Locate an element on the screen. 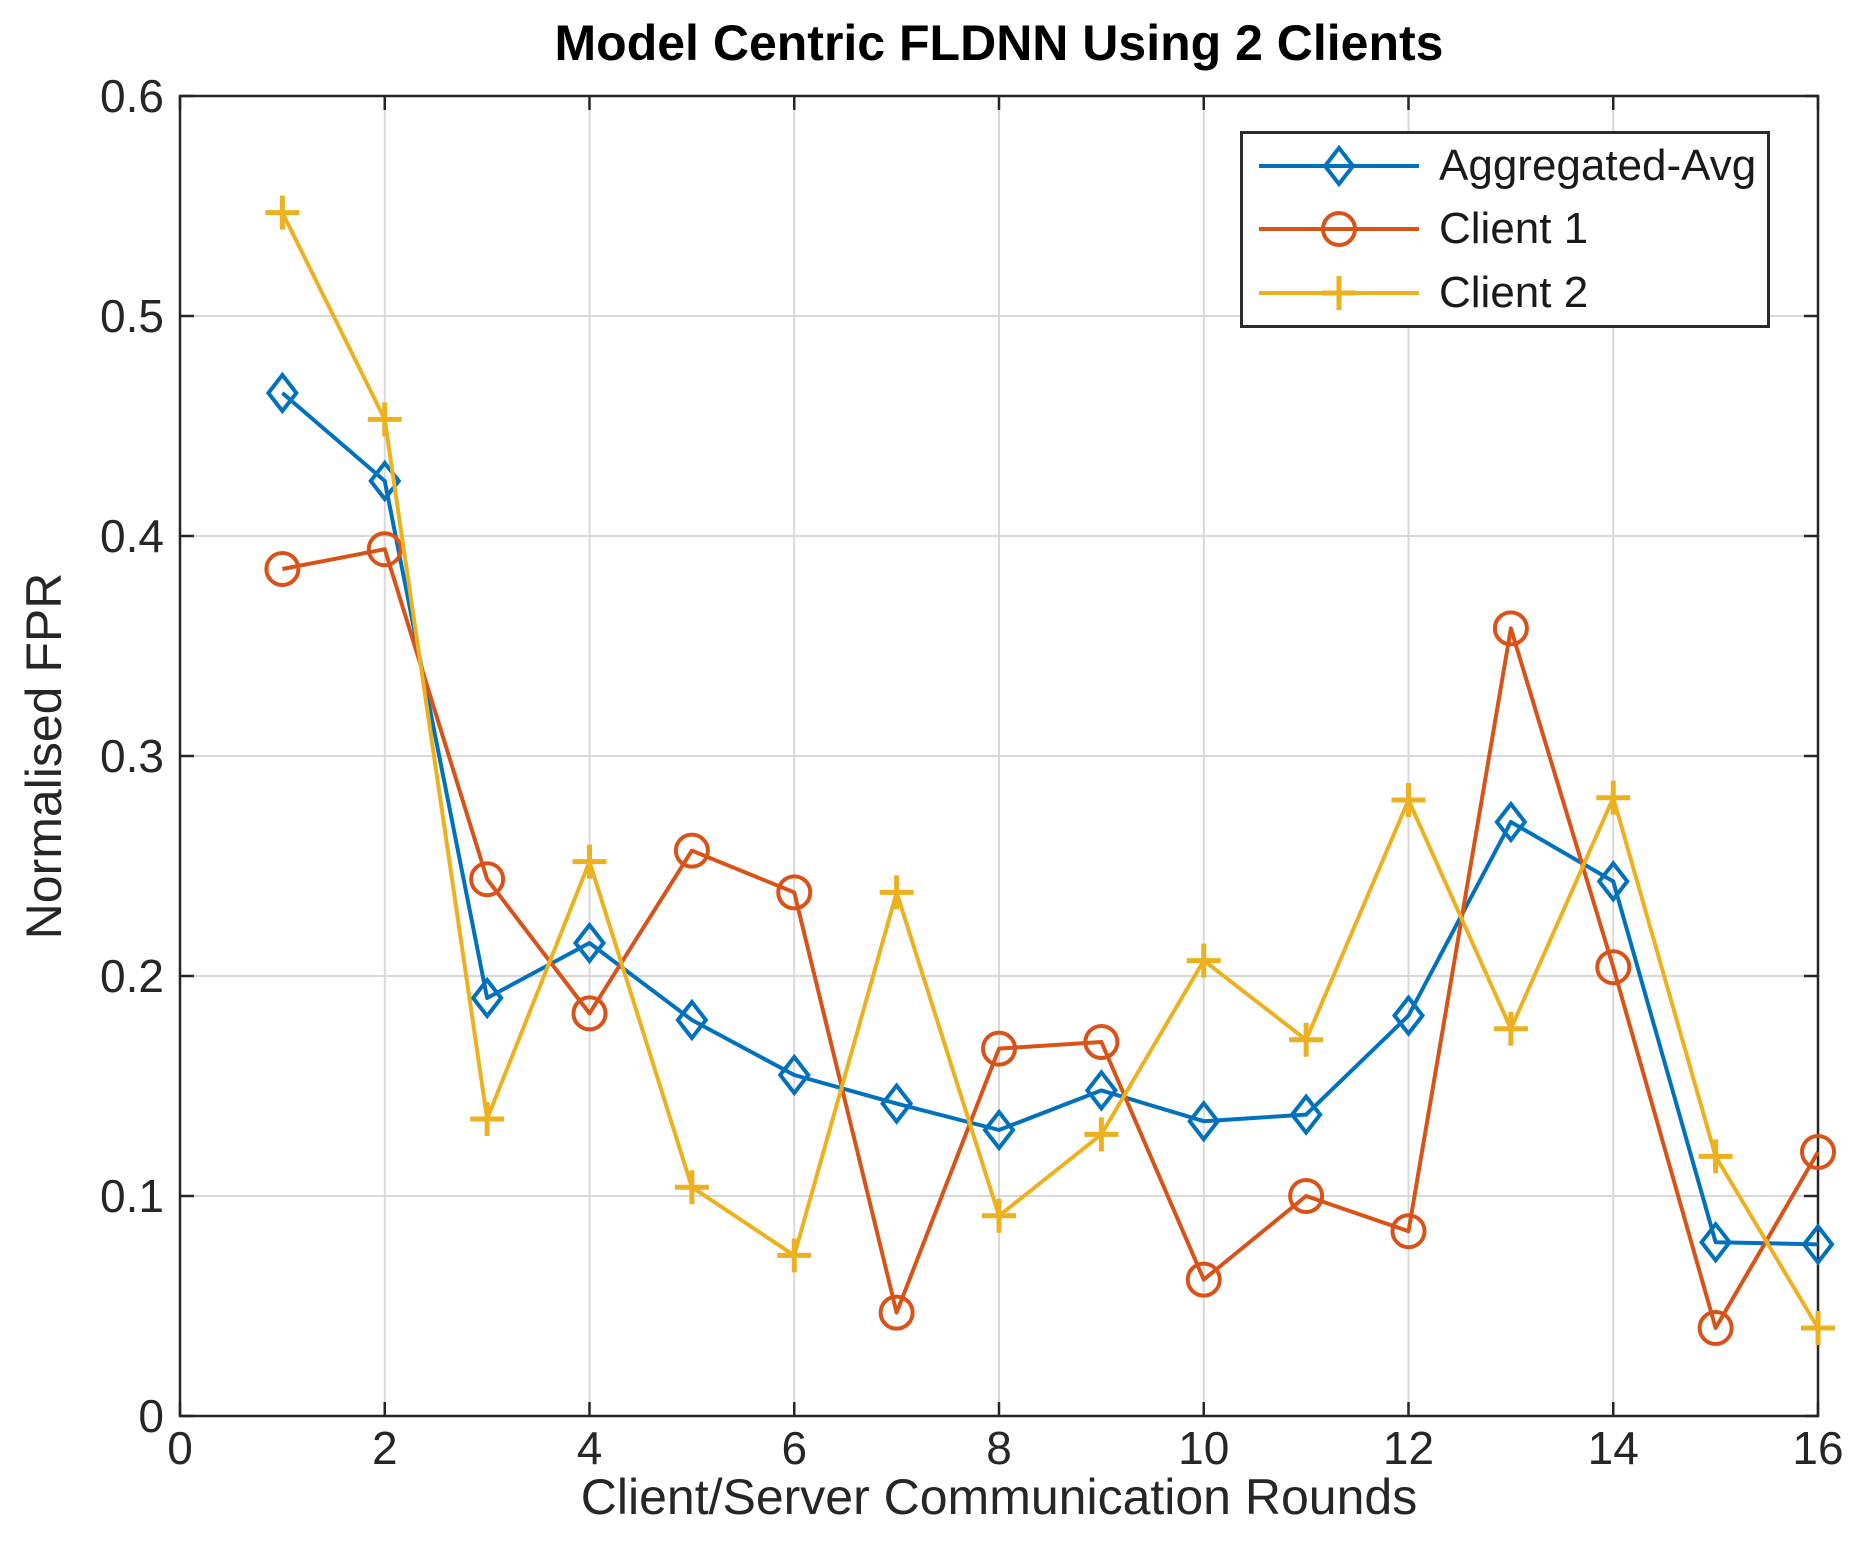 This screenshot has width=1857, height=1546. legend-item-client-2: Client 2 is located at coordinates (1505, 293).